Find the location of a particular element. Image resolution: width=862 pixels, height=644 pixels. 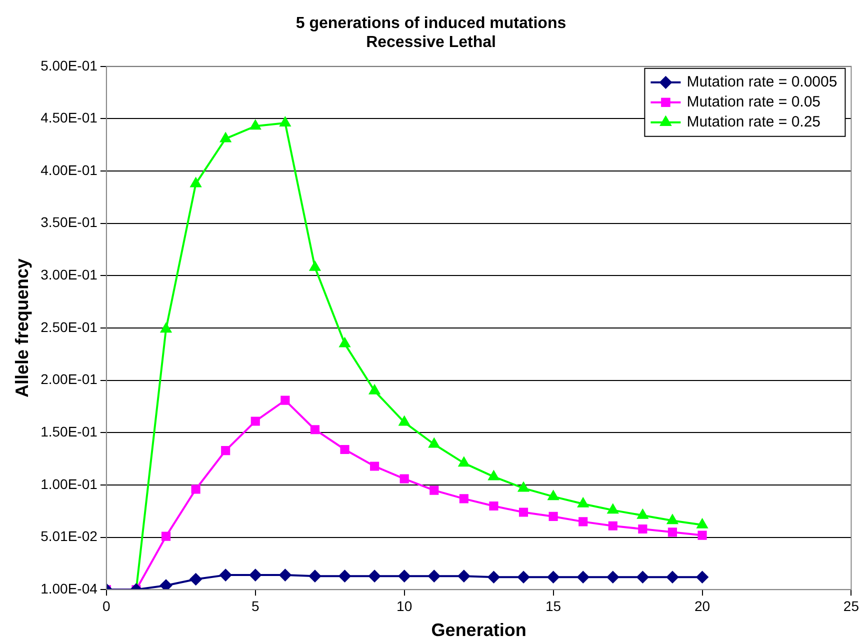

x-tick-label: 25 is located at coordinates (851, 606).